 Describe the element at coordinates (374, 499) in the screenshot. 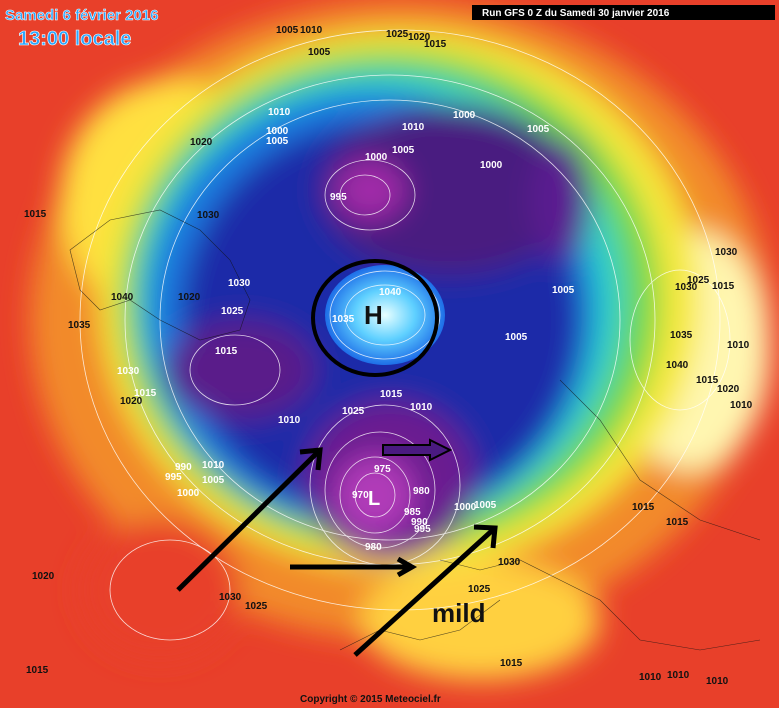

I see `low-label: L` at that location.